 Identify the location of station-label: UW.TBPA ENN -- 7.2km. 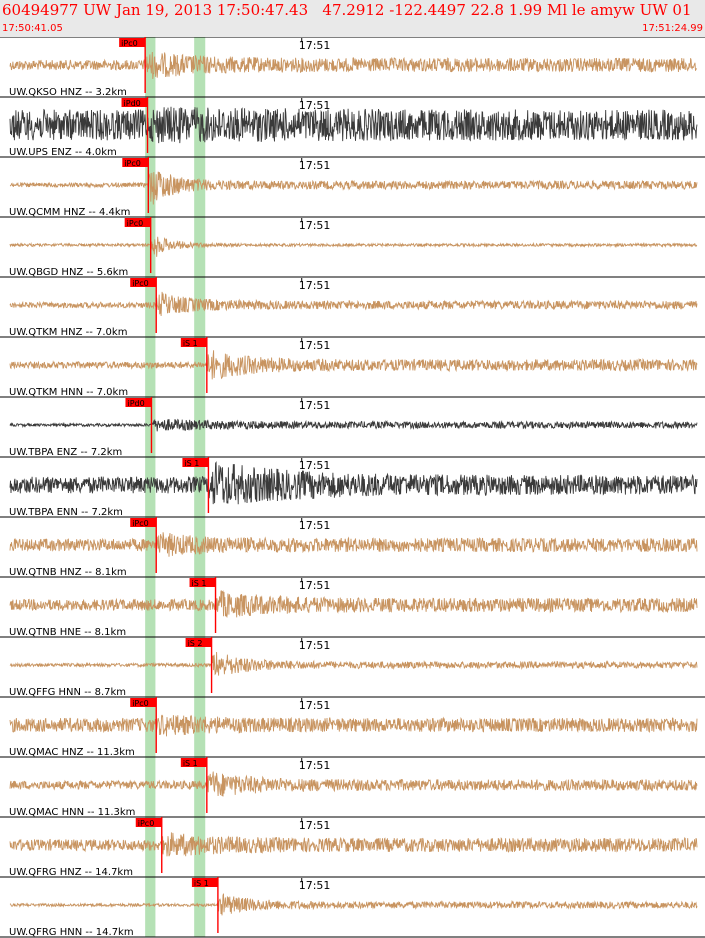
(66, 512).